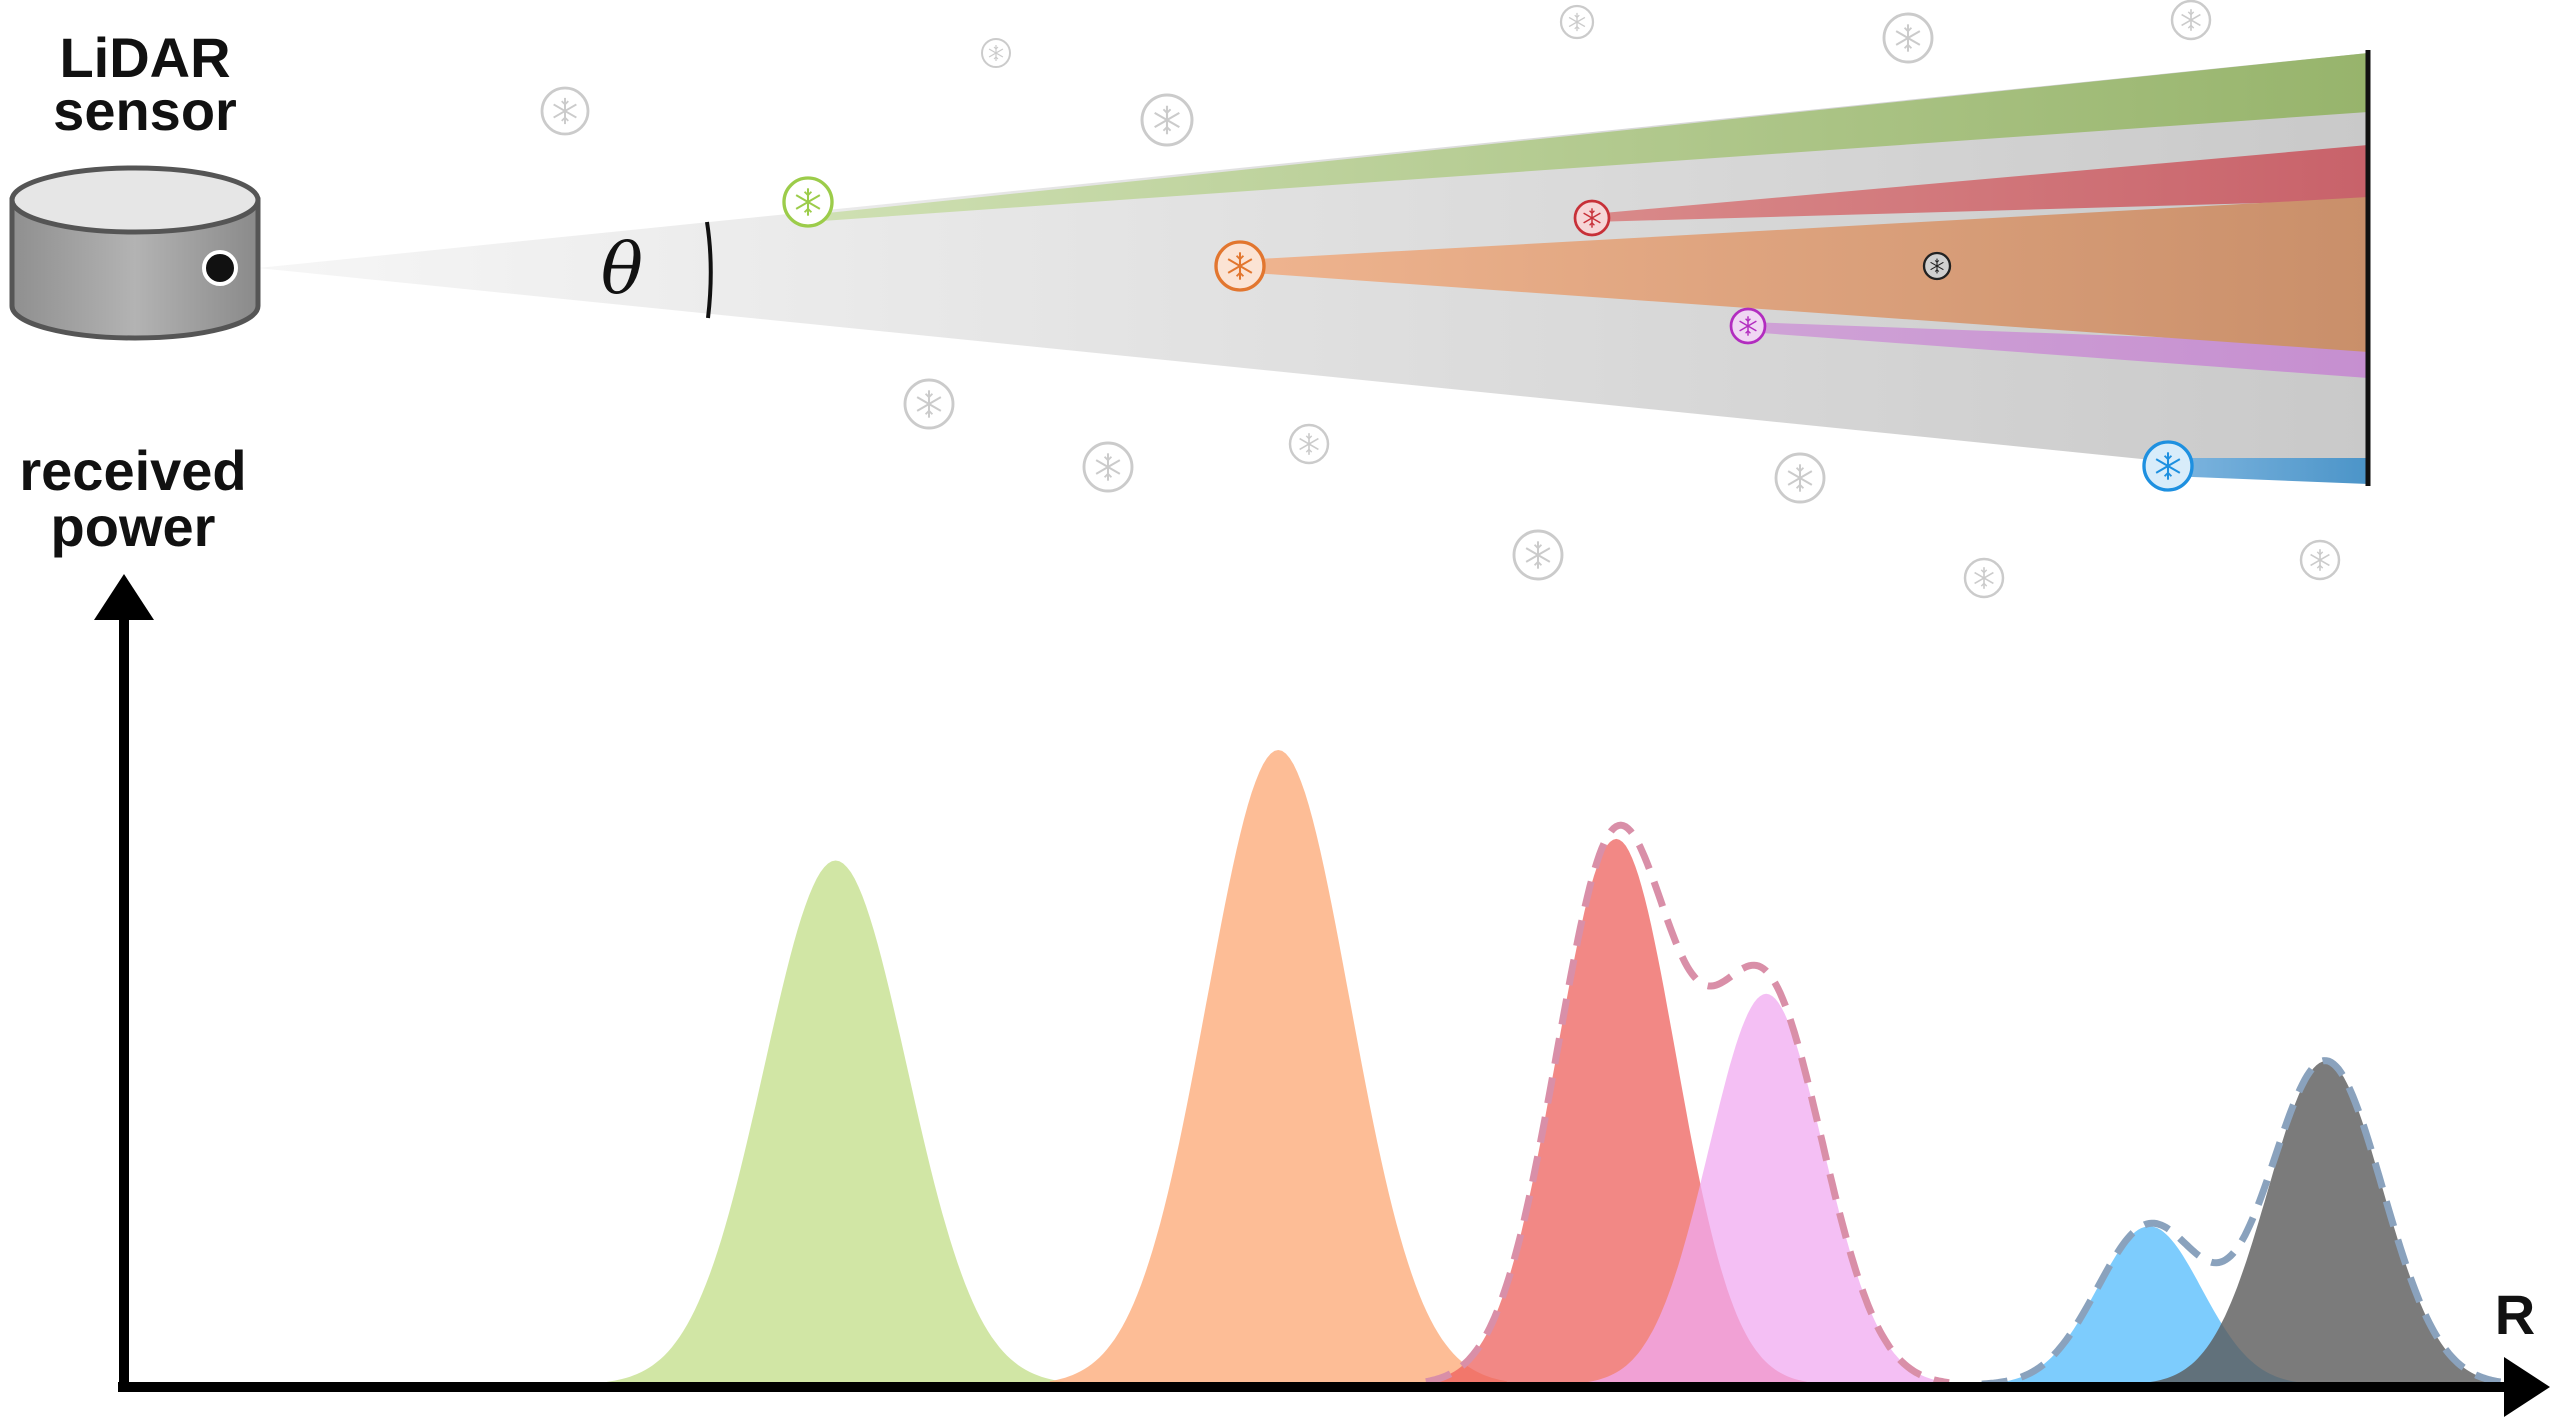 The height and width of the screenshot is (1420, 2552). Describe the element at coordinates (1748, 326) in the screenshot. I see `magenta-snowflake-icon` at that location.